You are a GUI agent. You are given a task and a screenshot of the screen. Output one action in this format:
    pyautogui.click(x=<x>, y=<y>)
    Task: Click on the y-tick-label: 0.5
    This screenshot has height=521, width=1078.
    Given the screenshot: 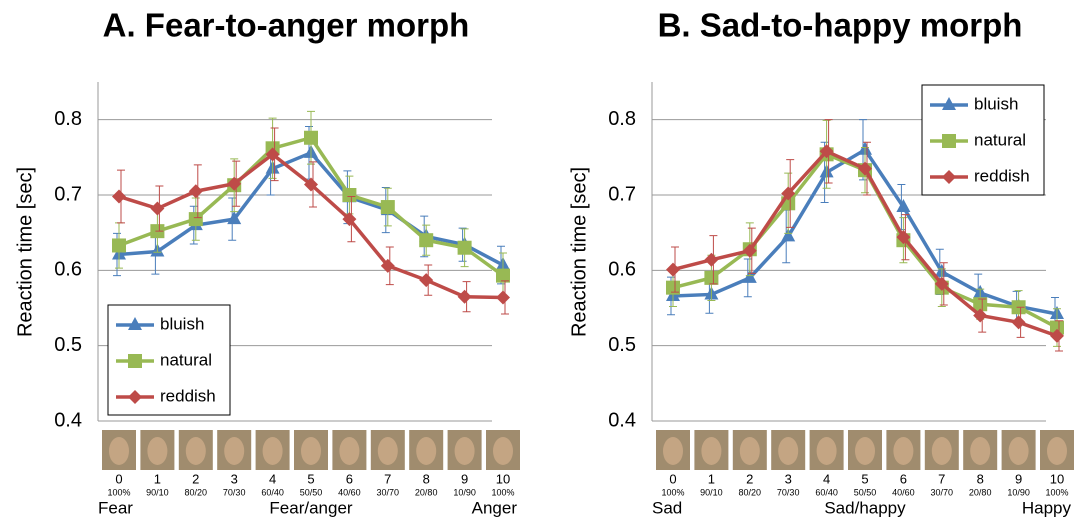 What is the action you would take?
    pyautogui.click(x=68, y=345)
    